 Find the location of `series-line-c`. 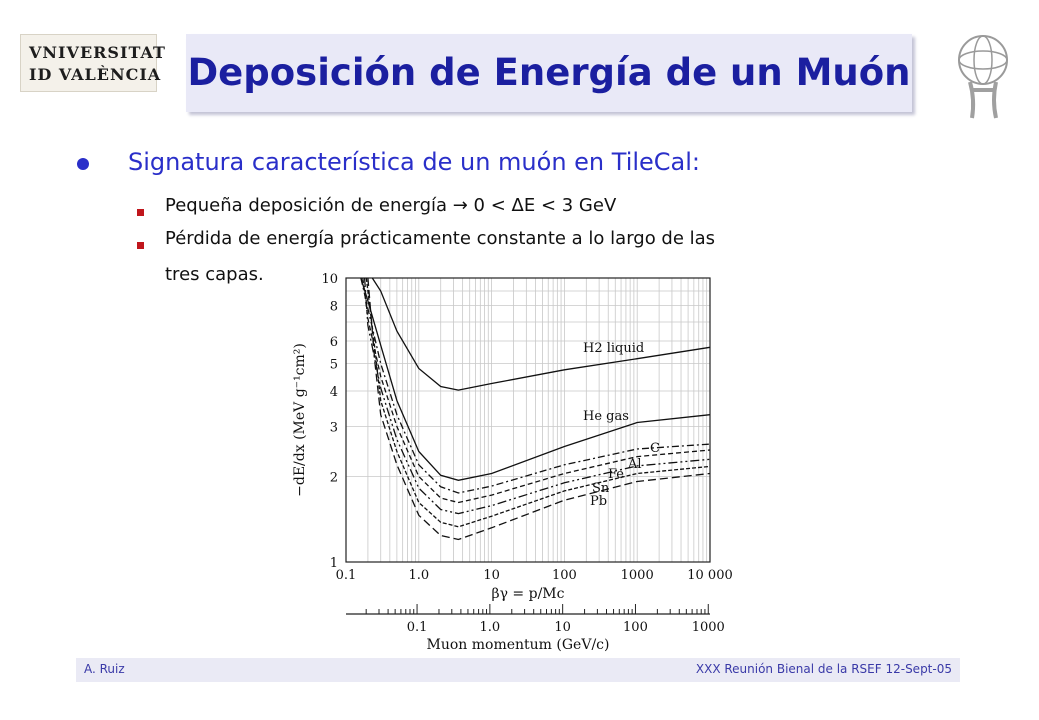

series-line-c is located at coordinates (535, 385).